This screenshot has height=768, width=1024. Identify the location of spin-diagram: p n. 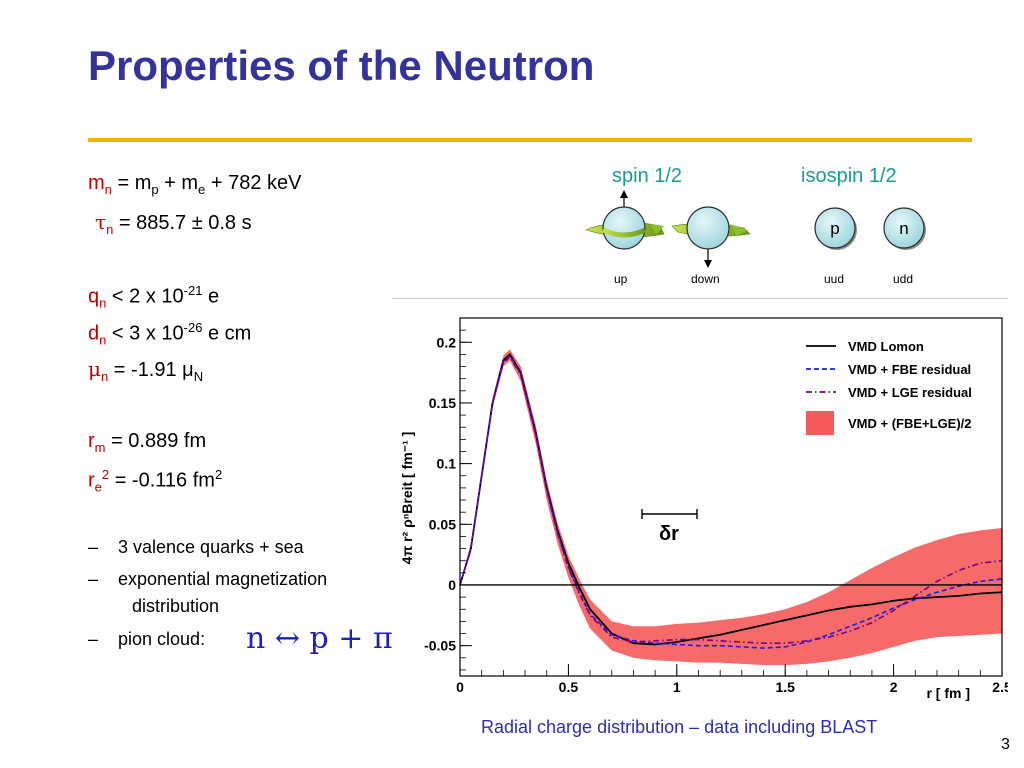
(755, 229).